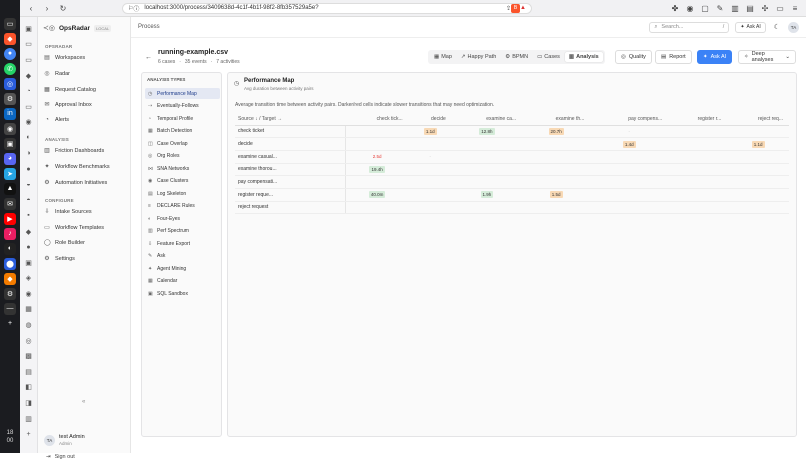  I want to click on app-icon: ◉, so click(10, 128).